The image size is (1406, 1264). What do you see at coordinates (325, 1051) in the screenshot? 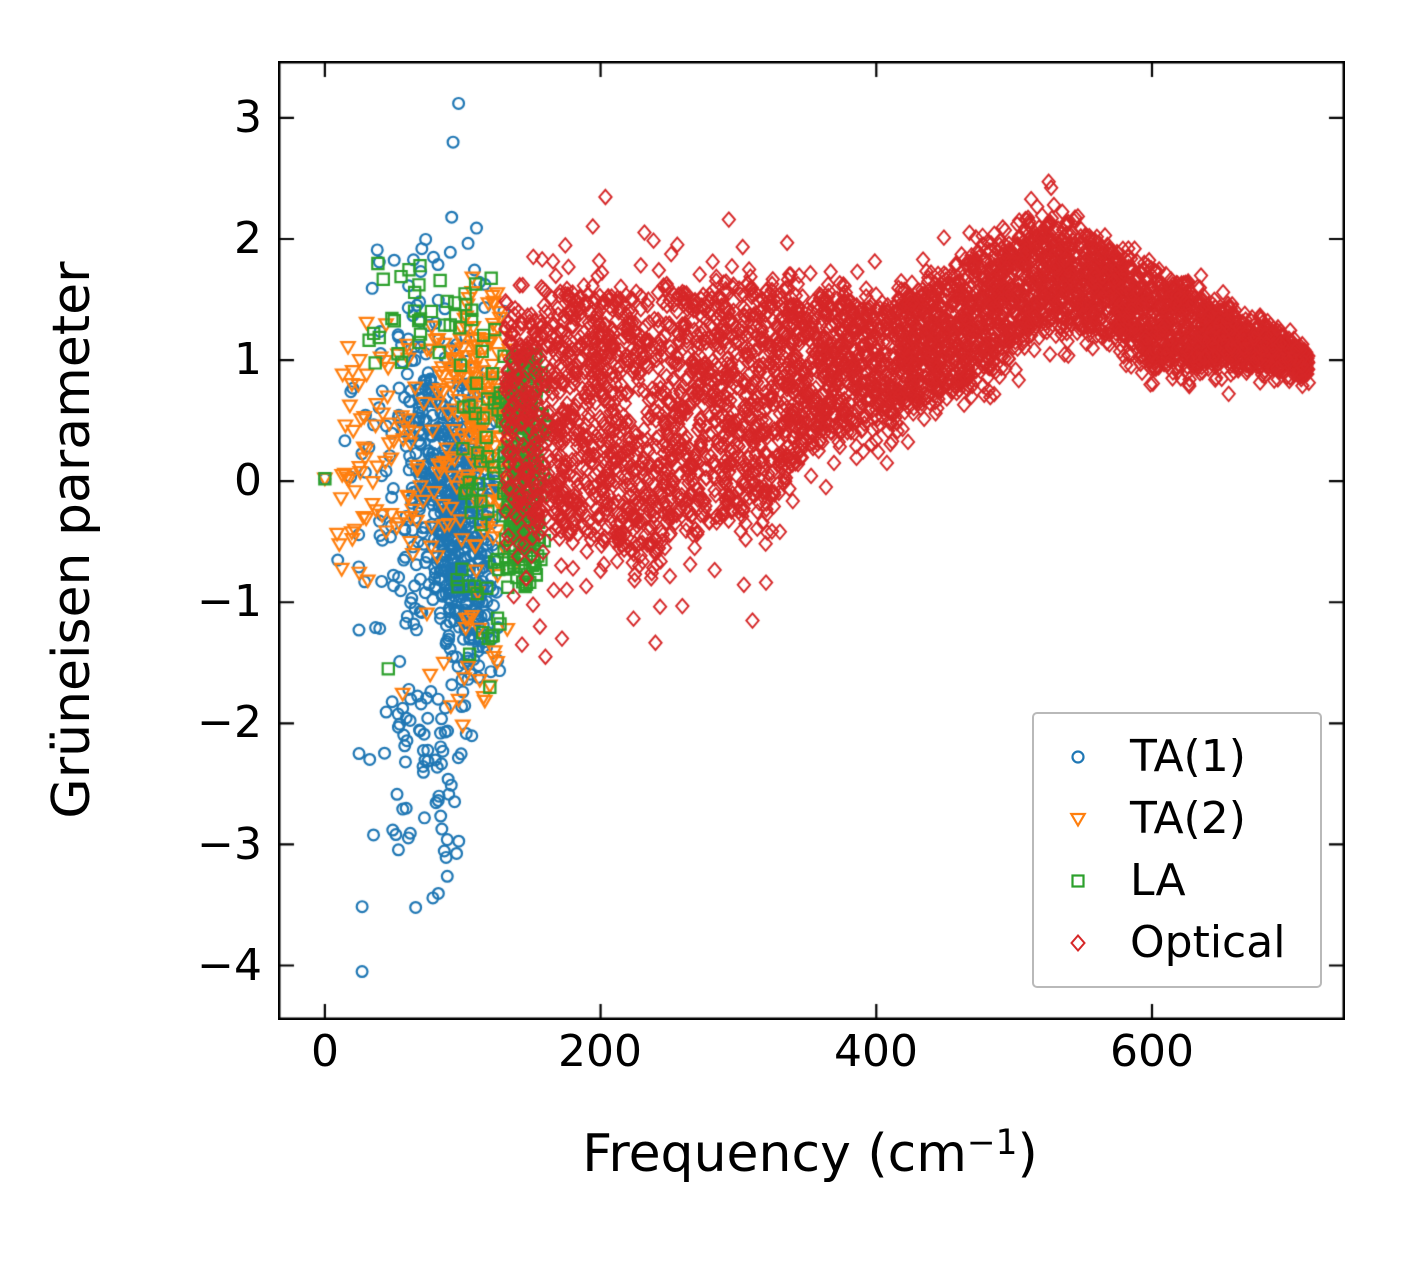
I see `xtick-label-0: 0` at bounding box center [325, 1051].